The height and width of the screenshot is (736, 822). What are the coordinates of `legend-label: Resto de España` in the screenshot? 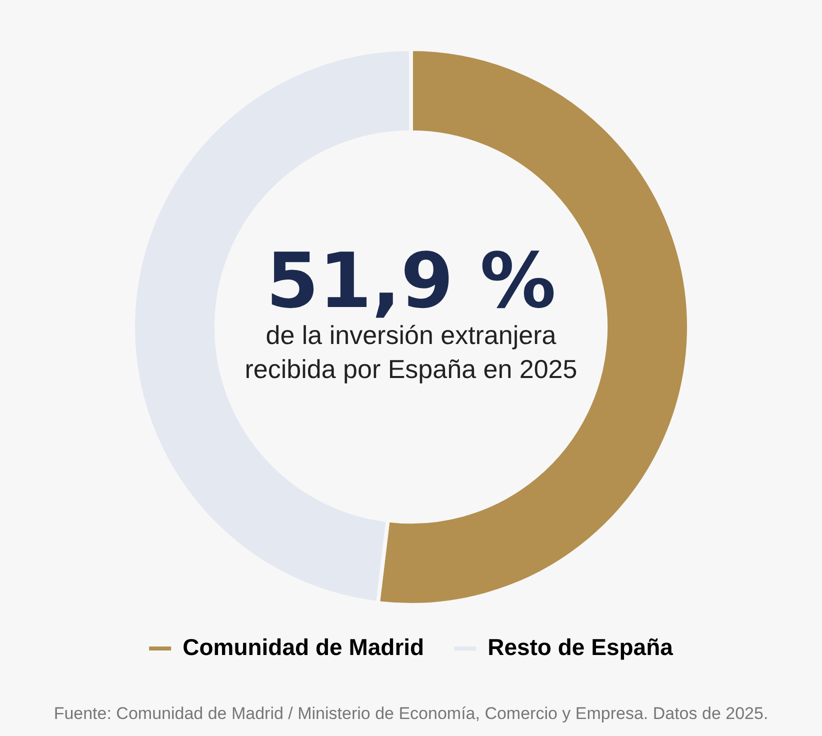 It's located at (581, 647).